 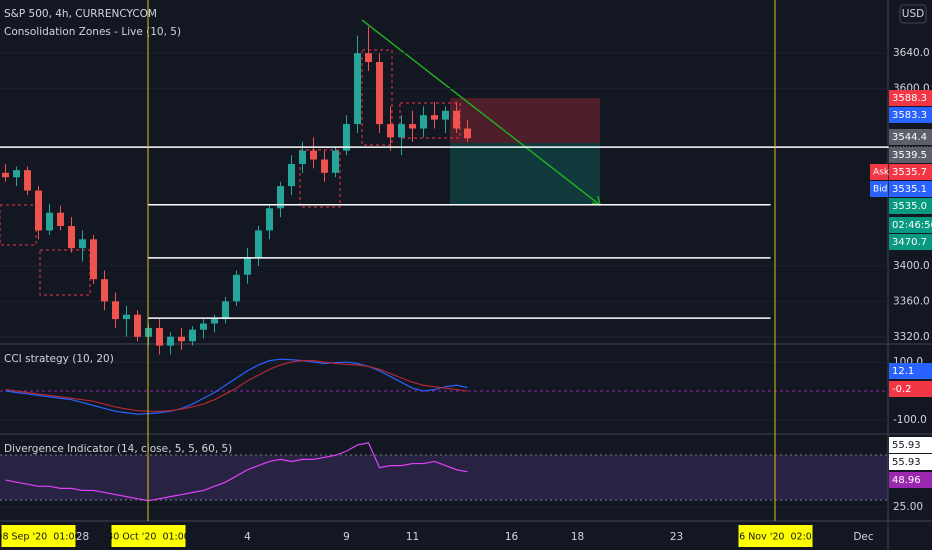 I want to click on price-badge-label: 48.96, so click(x=906, y=480).